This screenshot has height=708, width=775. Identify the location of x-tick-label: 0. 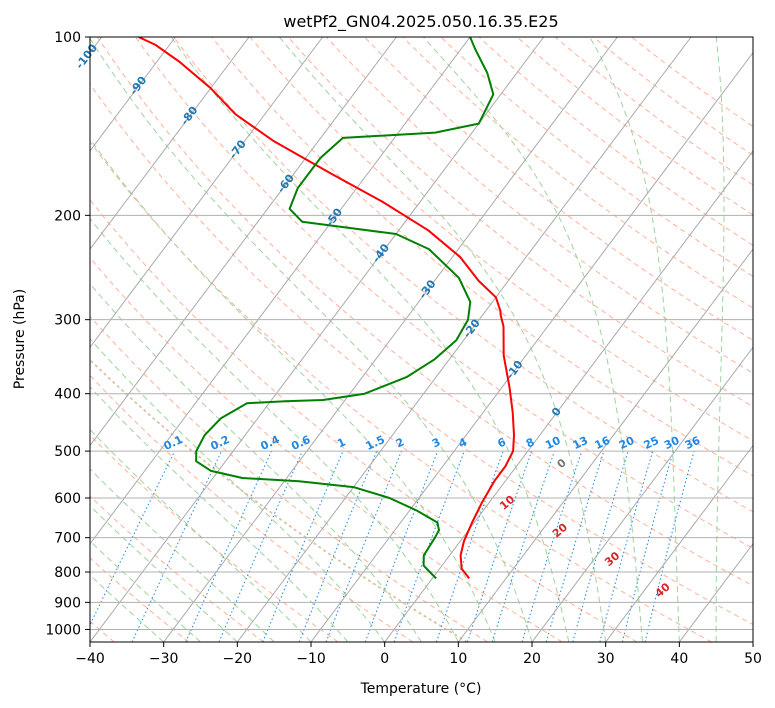
(384, 659).